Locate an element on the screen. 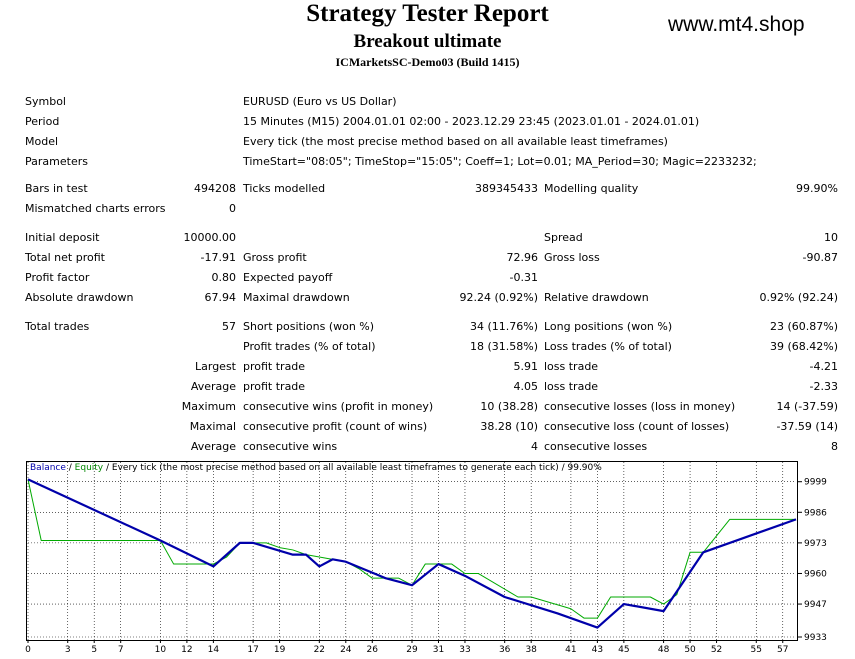  long-positions-value: 23 (60.87%) is located at coordinates (803, 326).